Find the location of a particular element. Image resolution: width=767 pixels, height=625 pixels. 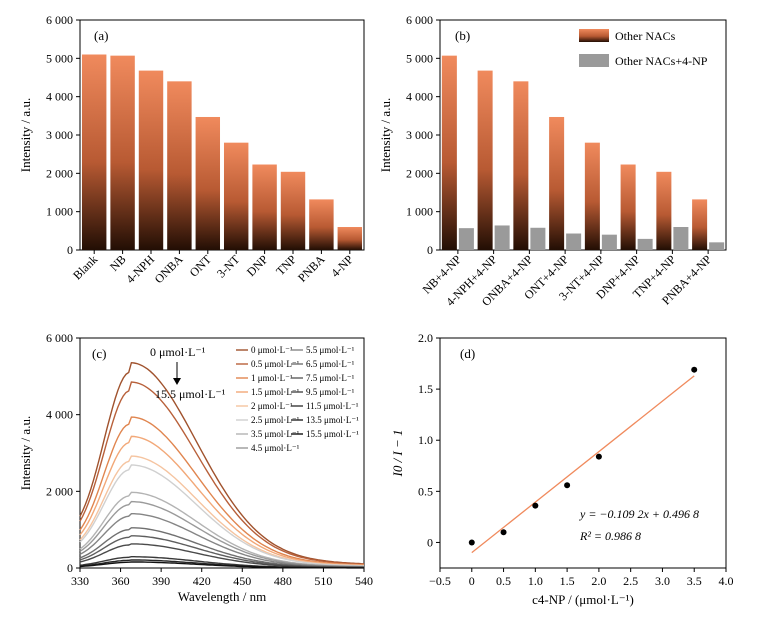

x-tick-label: 0 is located at coordinates (472, 581).